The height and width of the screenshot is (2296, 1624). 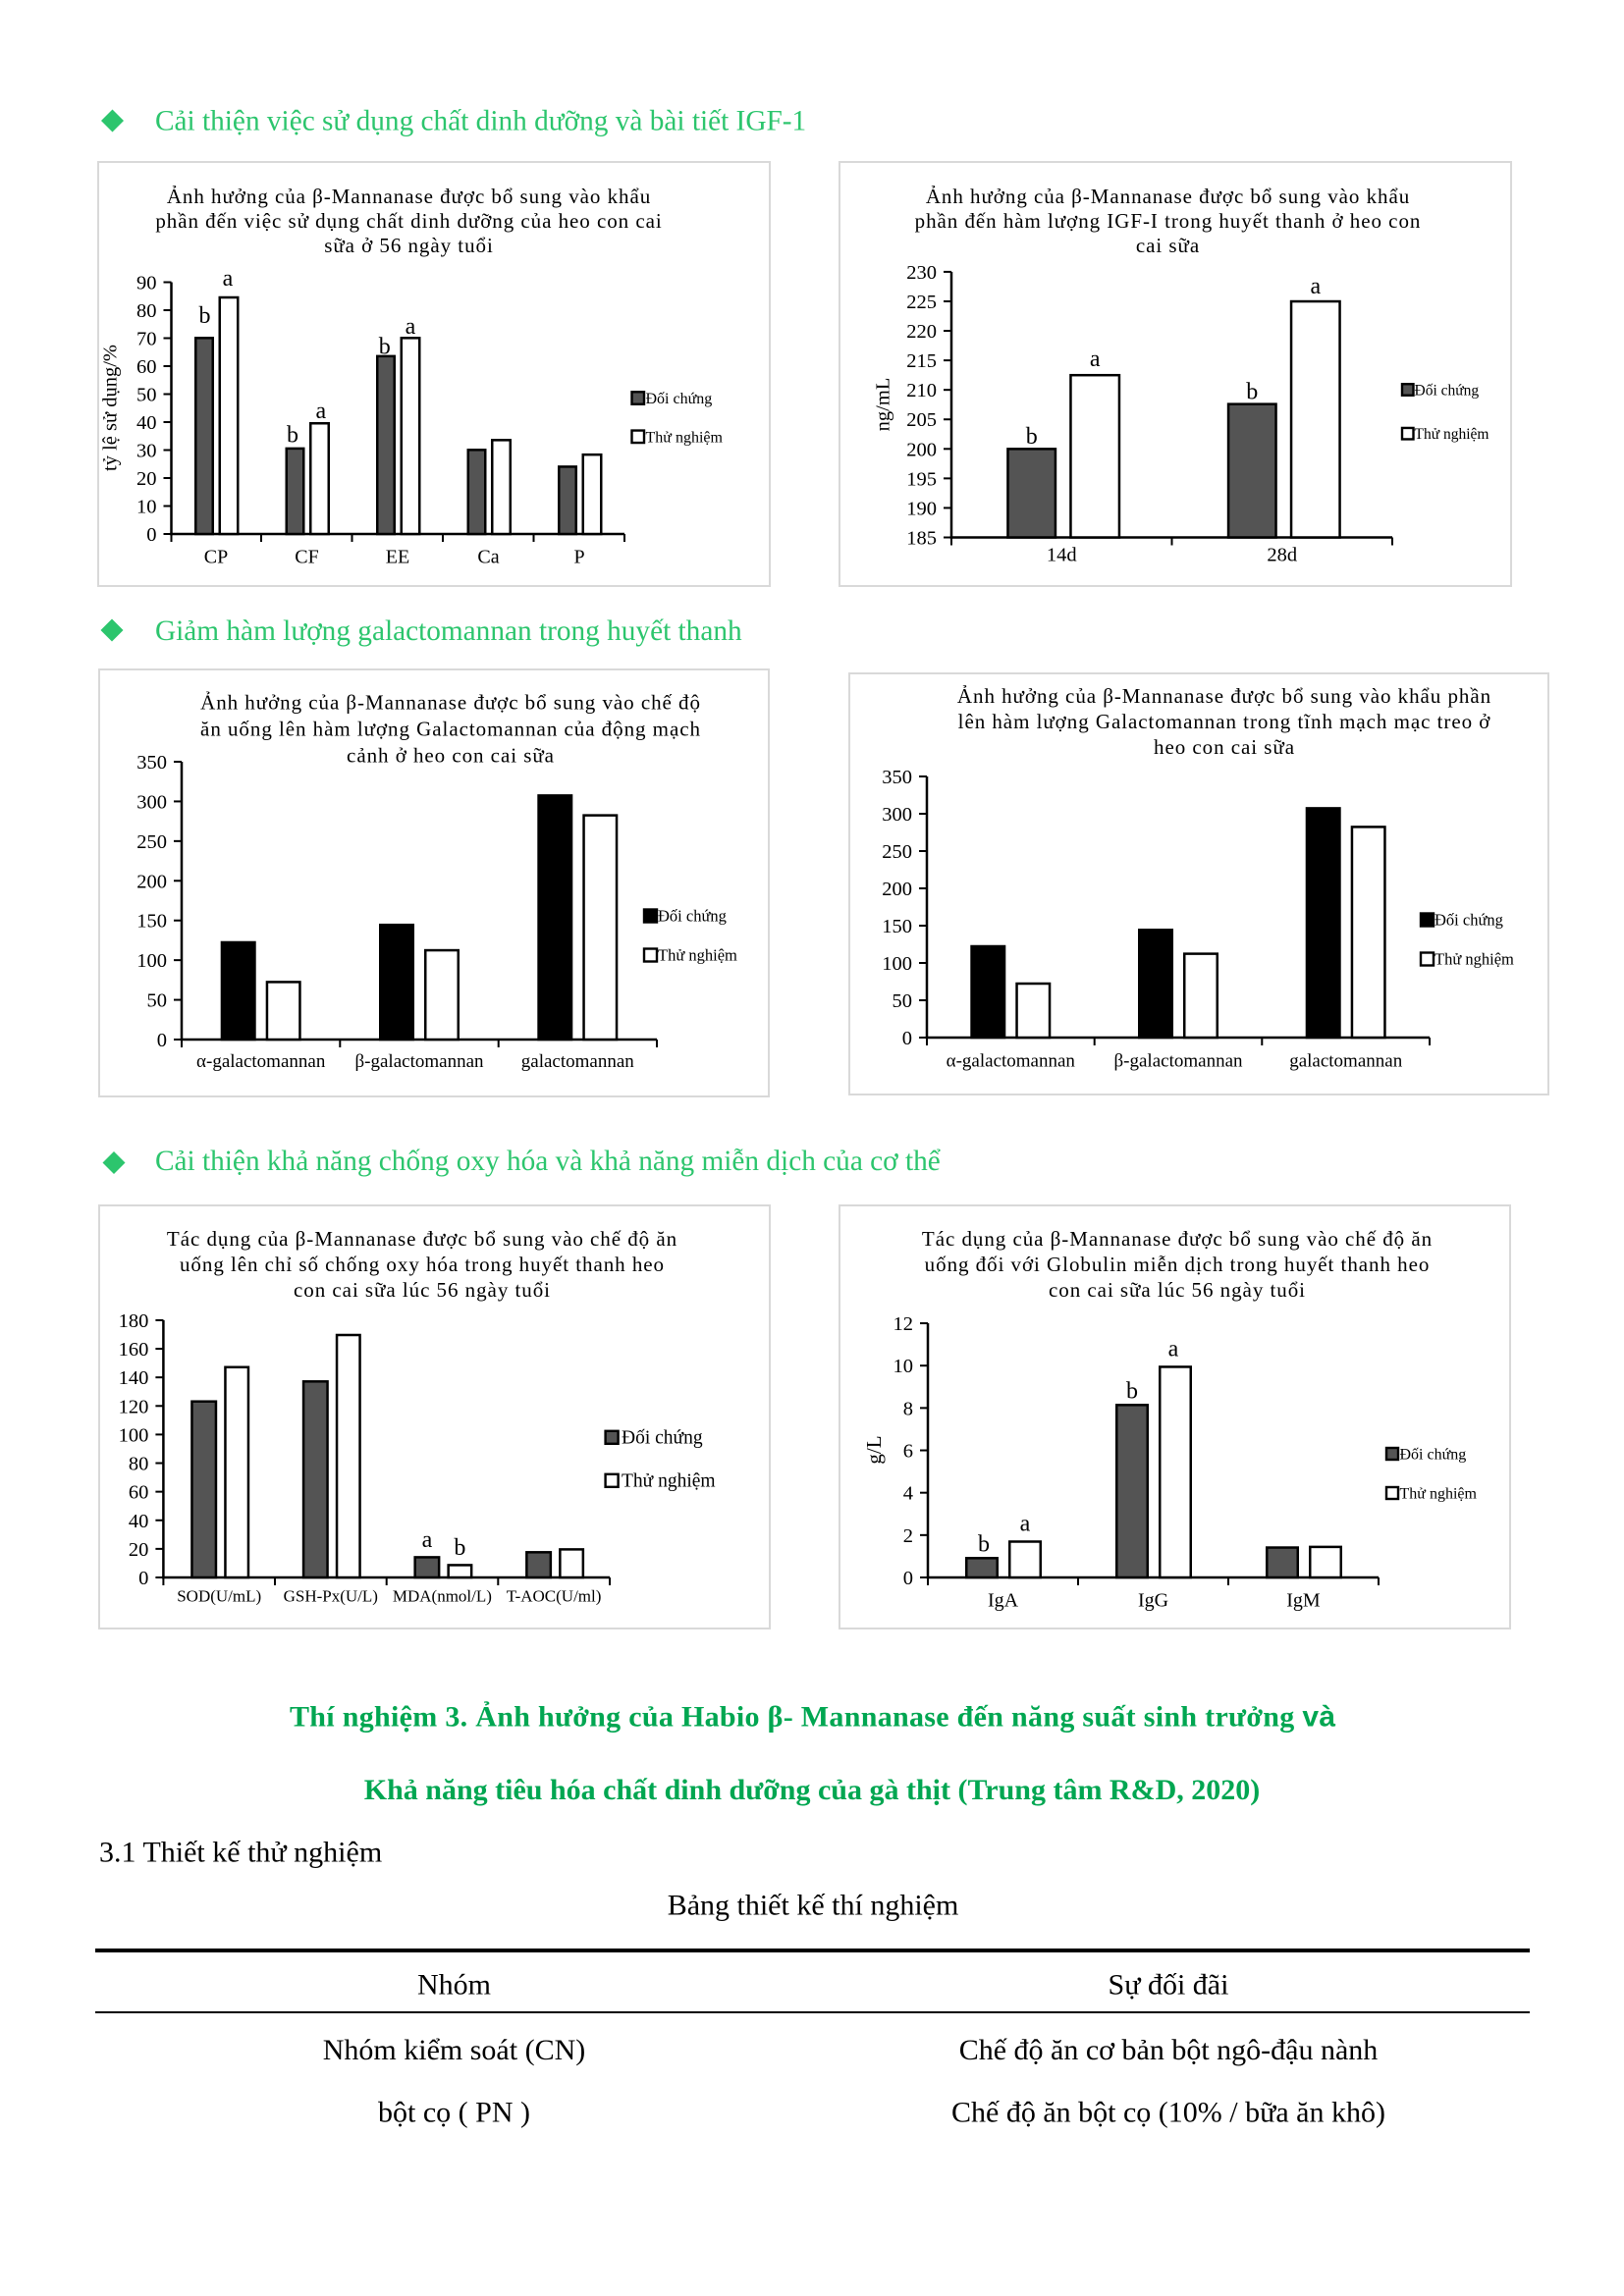 I want to click on svg-text: bột cọ ( PN ), so click(x=454, y=2112).